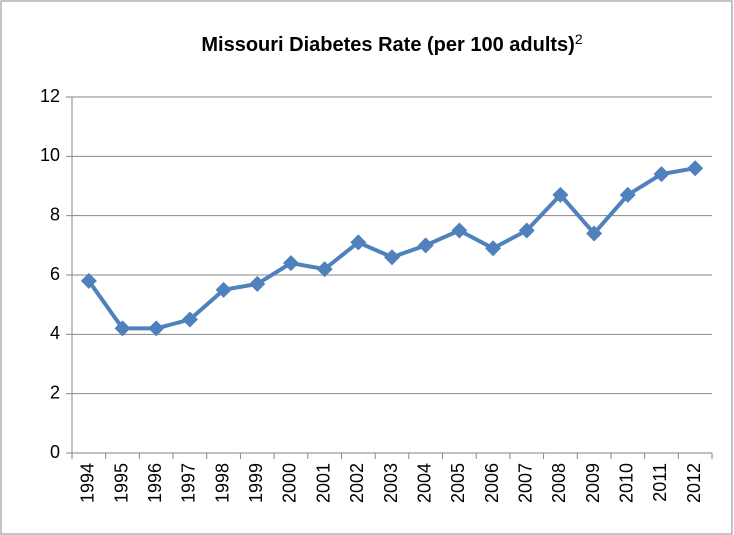  What do you see at coordinates (579, 39) in the screenshot?
I see `title-note: 2` at bounding box center [579, 39].